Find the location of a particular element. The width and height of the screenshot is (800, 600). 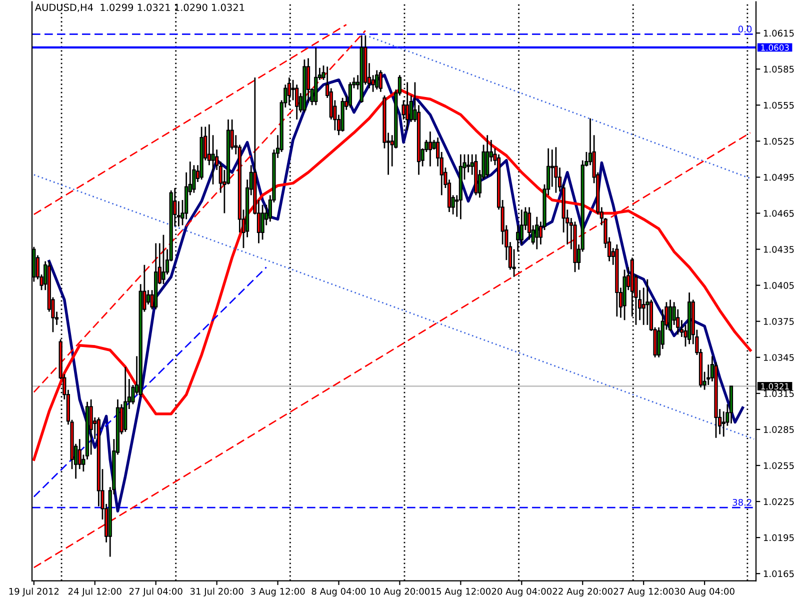

x-tick-label: 22 Aug 20:00 is located at coordinates (582, 592).